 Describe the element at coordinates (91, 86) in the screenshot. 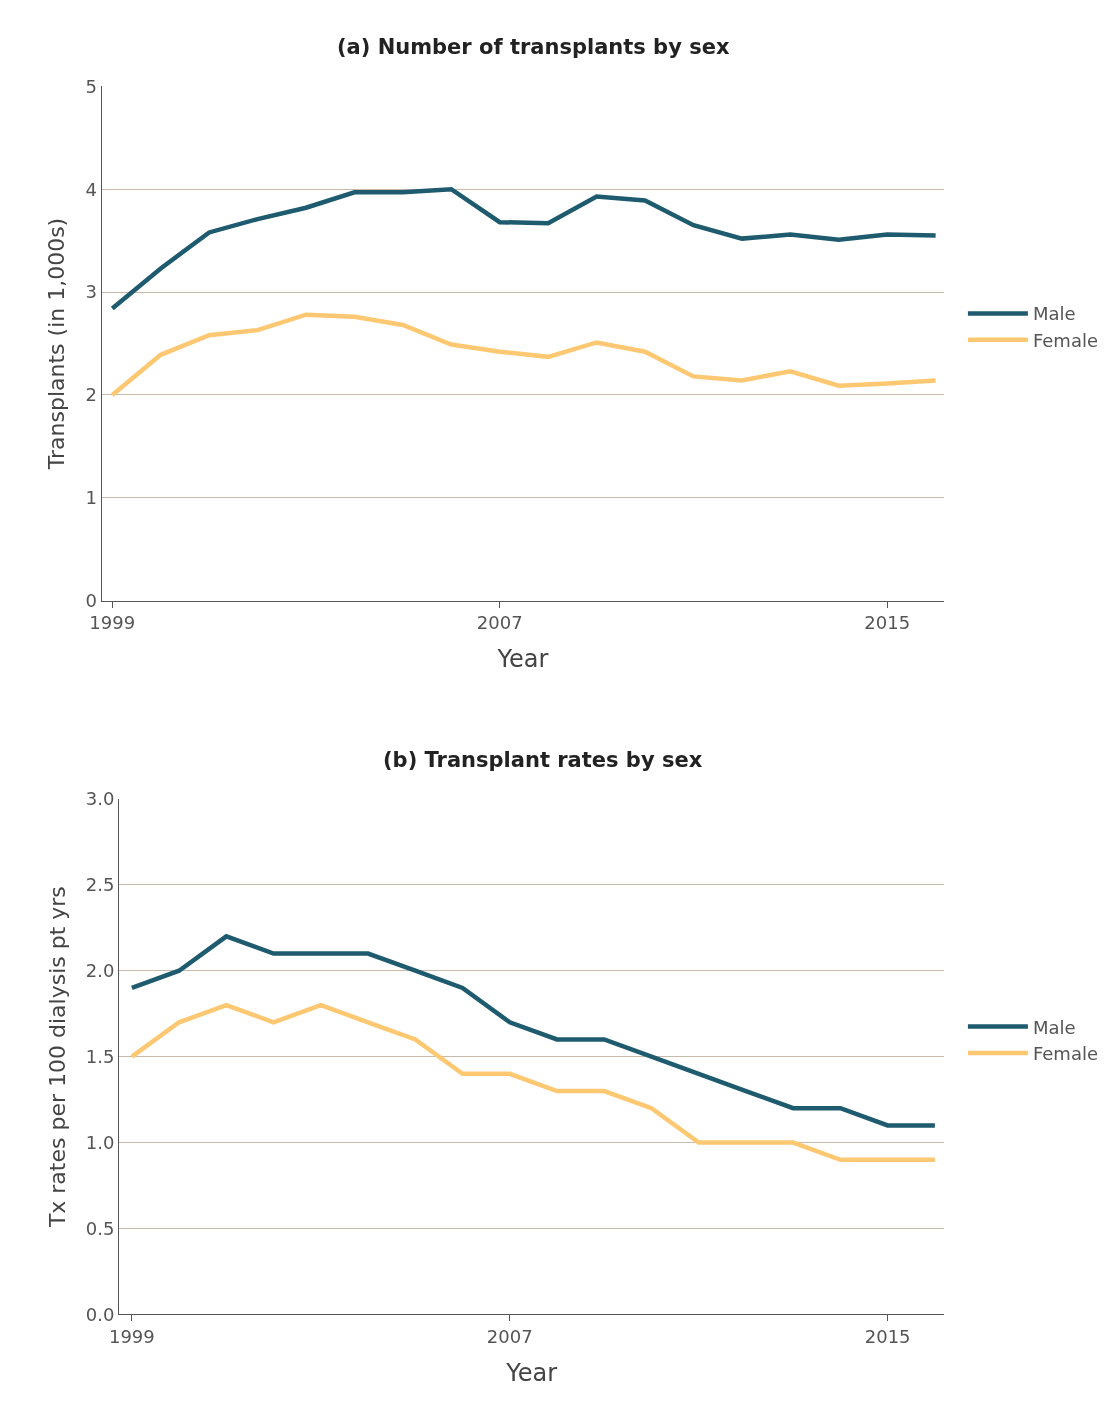

I see `y-tick-label: 5` at that location.